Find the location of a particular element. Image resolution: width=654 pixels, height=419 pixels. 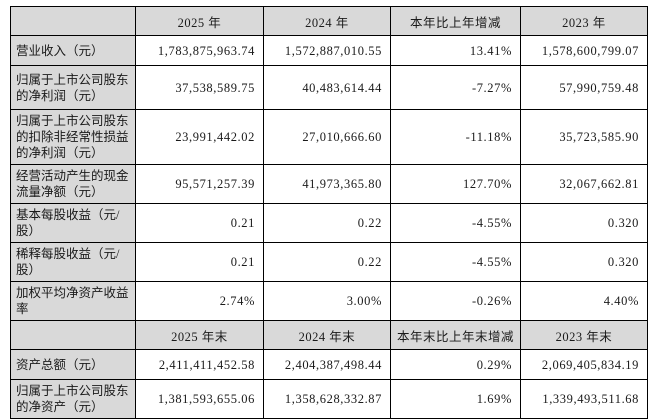

cell-value: 2,069,405,834.19 is located at coordinates (584, 364).